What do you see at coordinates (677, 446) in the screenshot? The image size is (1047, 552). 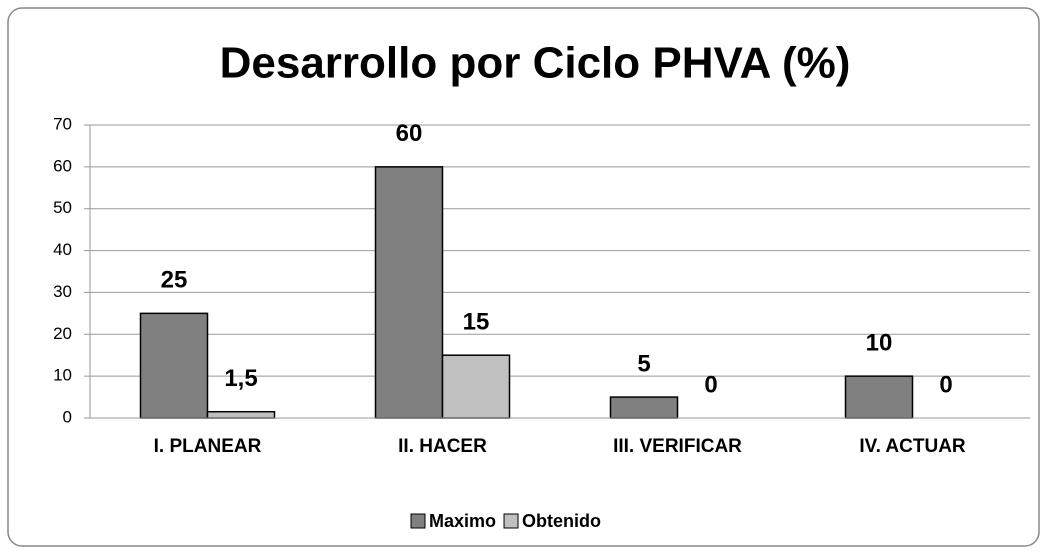 I see `x-tick-label: III. VERIFICAR` at bounding box center [677, 446].